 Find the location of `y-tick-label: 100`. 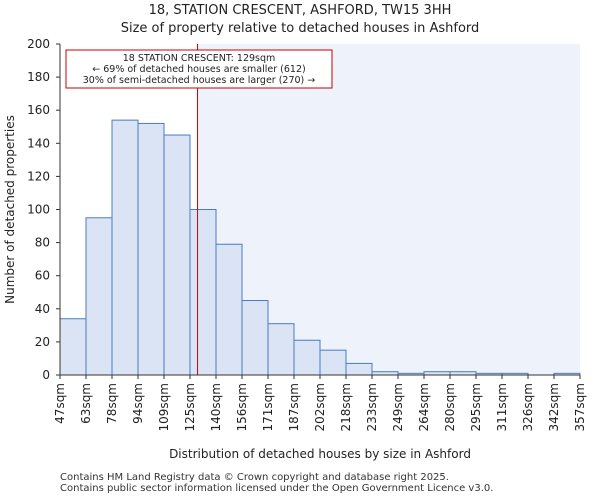

y-tick-label: 100 is located at coordinates (38, 210).